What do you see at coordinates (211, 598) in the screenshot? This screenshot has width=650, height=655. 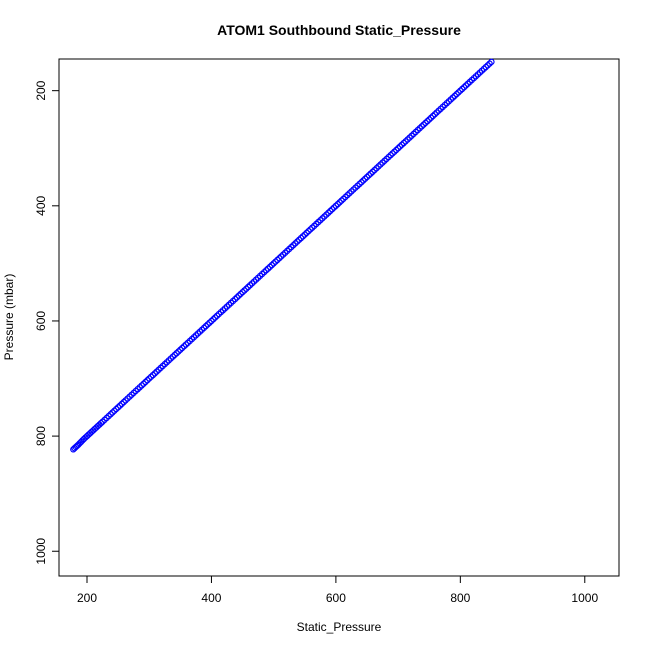 I see `x-tick-label: 400` at bounding box center [211, 598].